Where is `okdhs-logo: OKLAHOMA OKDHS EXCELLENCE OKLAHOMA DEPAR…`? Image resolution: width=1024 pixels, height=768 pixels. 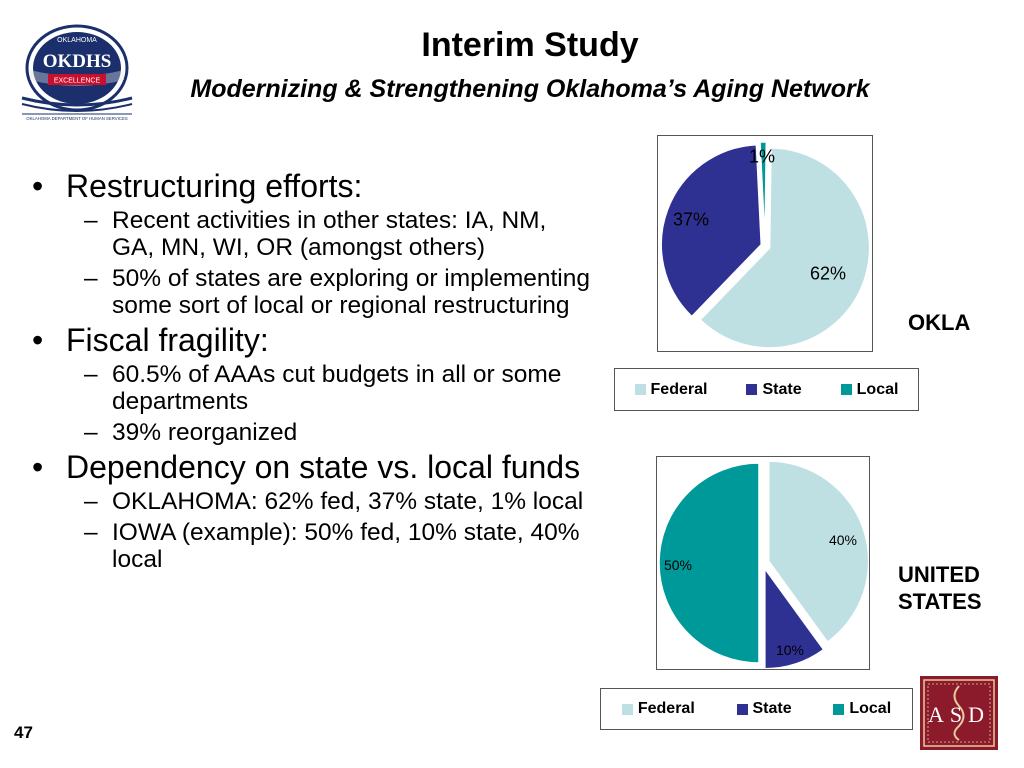
okdhs-logo: OKLAHOMA OKDHS EXCELLENCE OKLAHOMA DEPAR… is located at coordinates (77, 72).